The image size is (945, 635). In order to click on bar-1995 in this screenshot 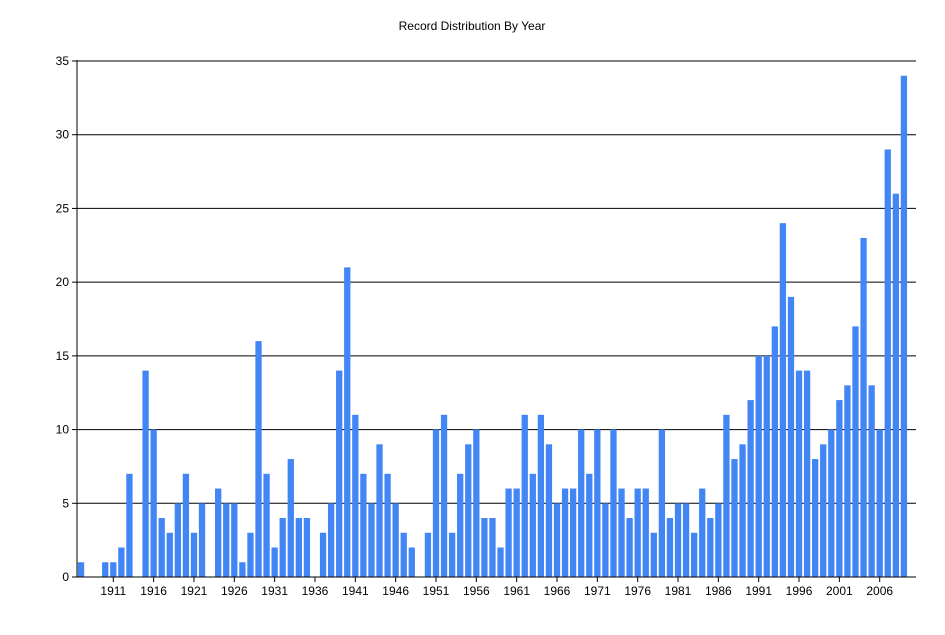, I will do `click(791, 436)`.